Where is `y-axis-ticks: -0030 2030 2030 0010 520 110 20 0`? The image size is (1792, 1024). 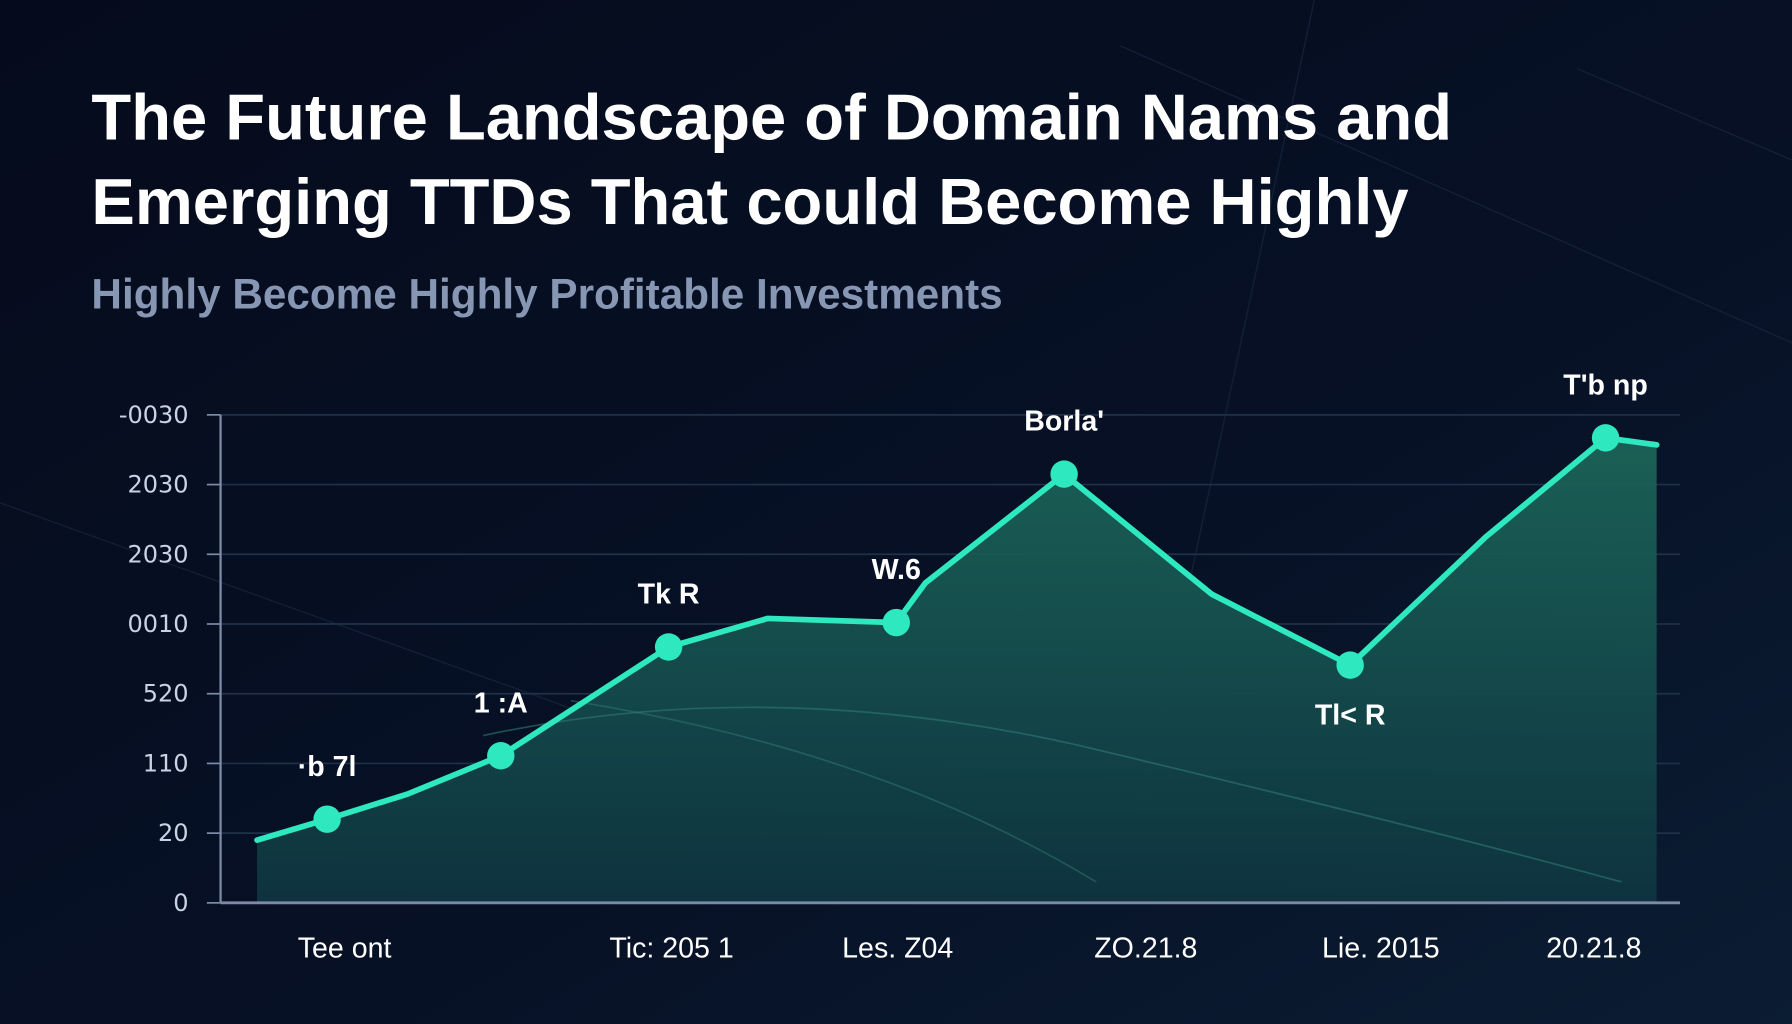
y-axis-ticks: -0030 2030 2030 0010 520 110 20 0 is located at coordinates (170, 659).